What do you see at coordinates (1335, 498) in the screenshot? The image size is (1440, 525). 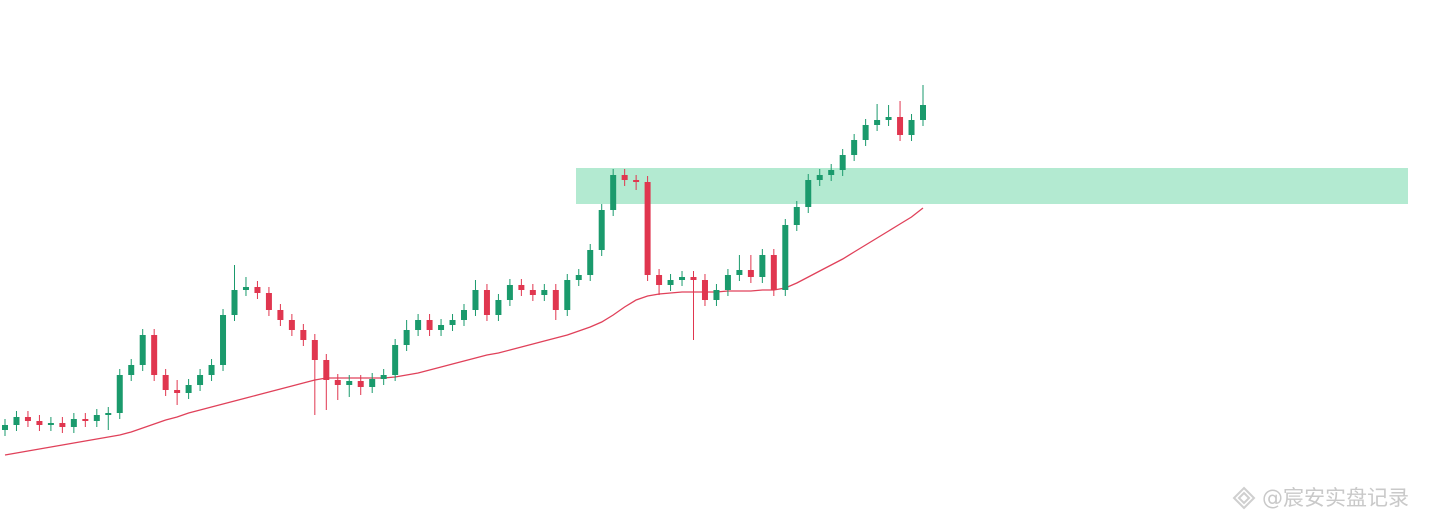 I see `watermark: @宸安实盘记录` at bounding box center [1335, 498].